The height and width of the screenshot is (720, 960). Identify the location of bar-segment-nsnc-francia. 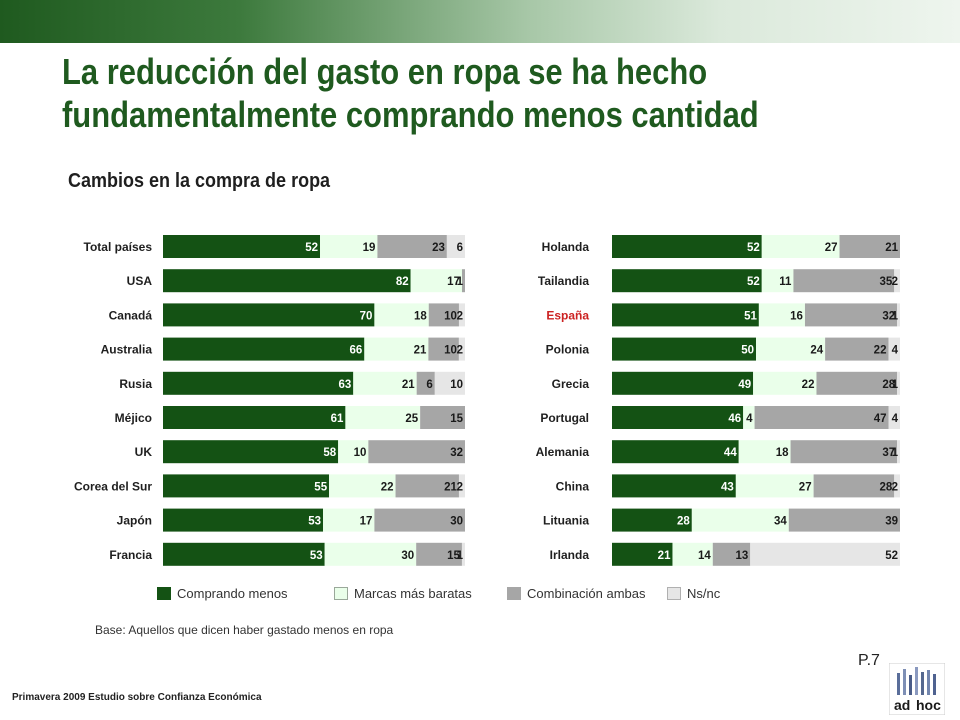
(463, 554).